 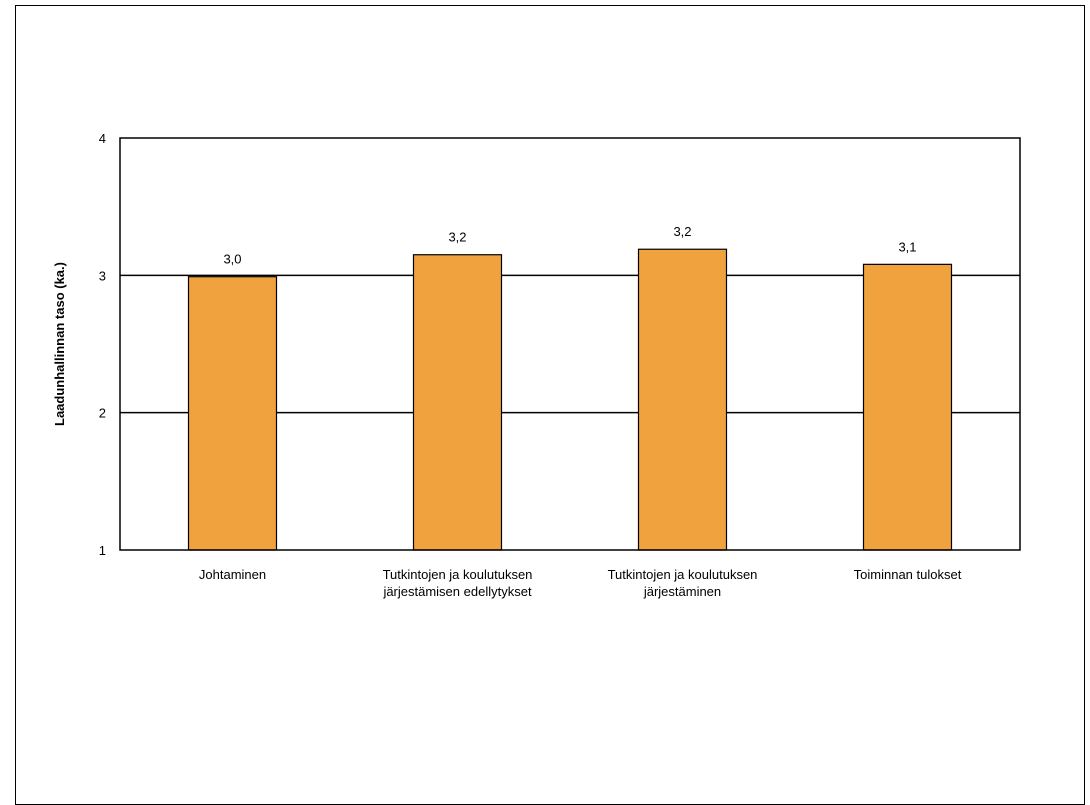 I want to click on data-label: 3,1, so click(x=907, y=246).